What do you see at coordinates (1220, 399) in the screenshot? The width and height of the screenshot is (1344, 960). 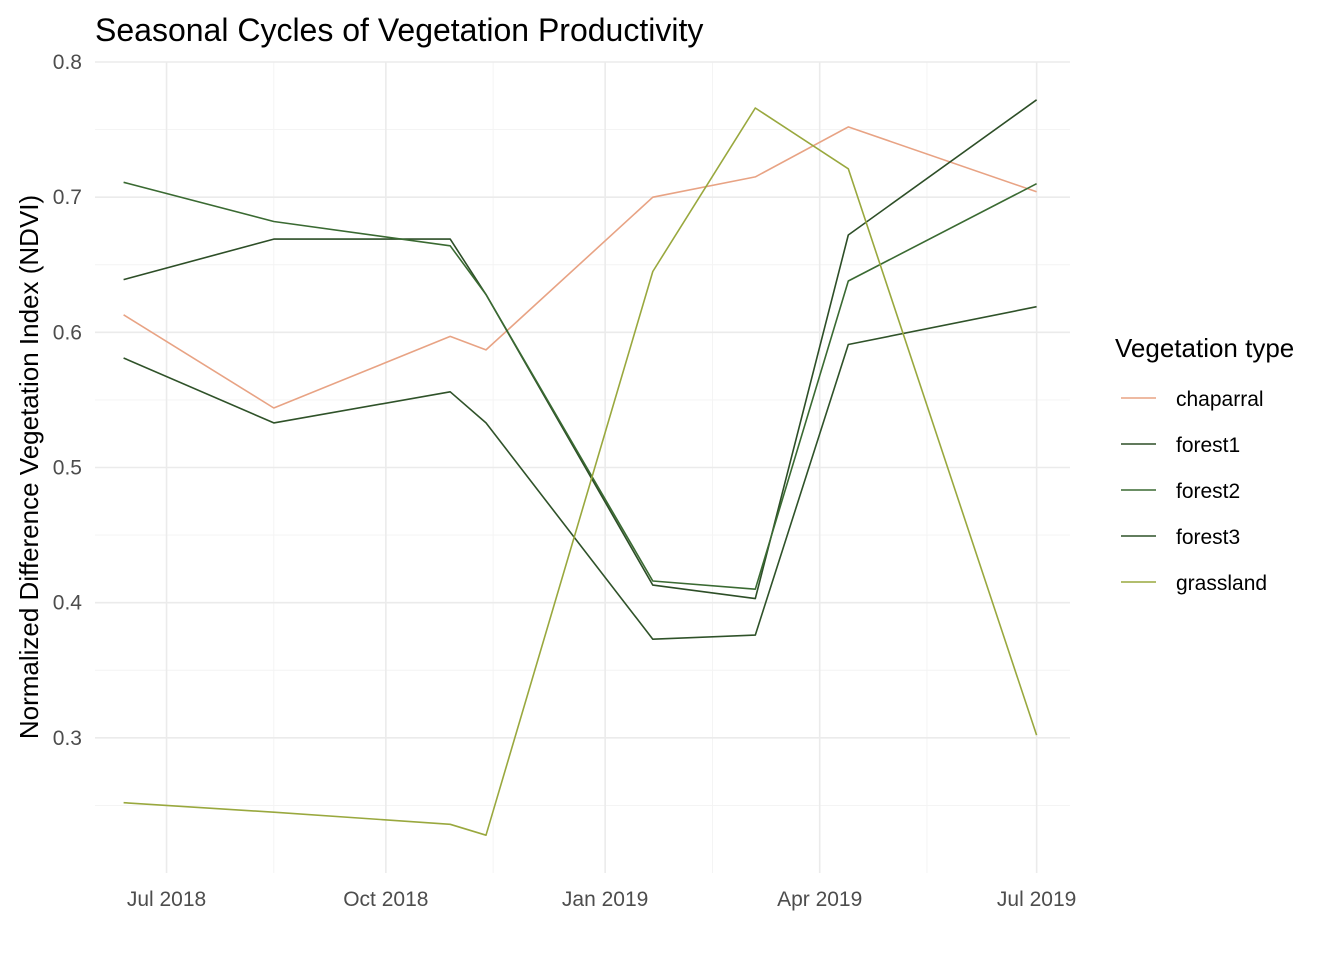 I see `legend-label-chaparral: chaparral` at bounding box center [1220, 399].